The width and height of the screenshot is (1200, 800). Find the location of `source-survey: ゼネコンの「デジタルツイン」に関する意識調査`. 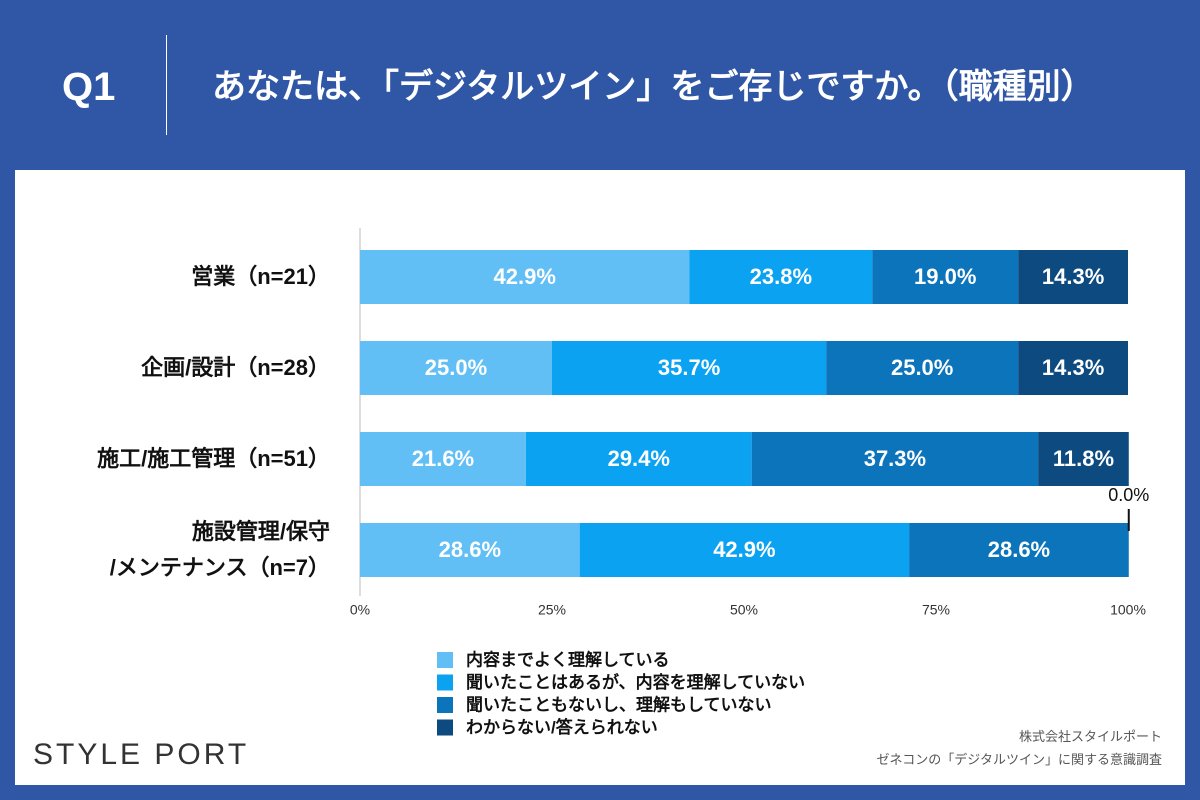

source-survey: ゼネコンの「デジタルツイン」に関する意識調査 is located at coordinates (1019, 759).